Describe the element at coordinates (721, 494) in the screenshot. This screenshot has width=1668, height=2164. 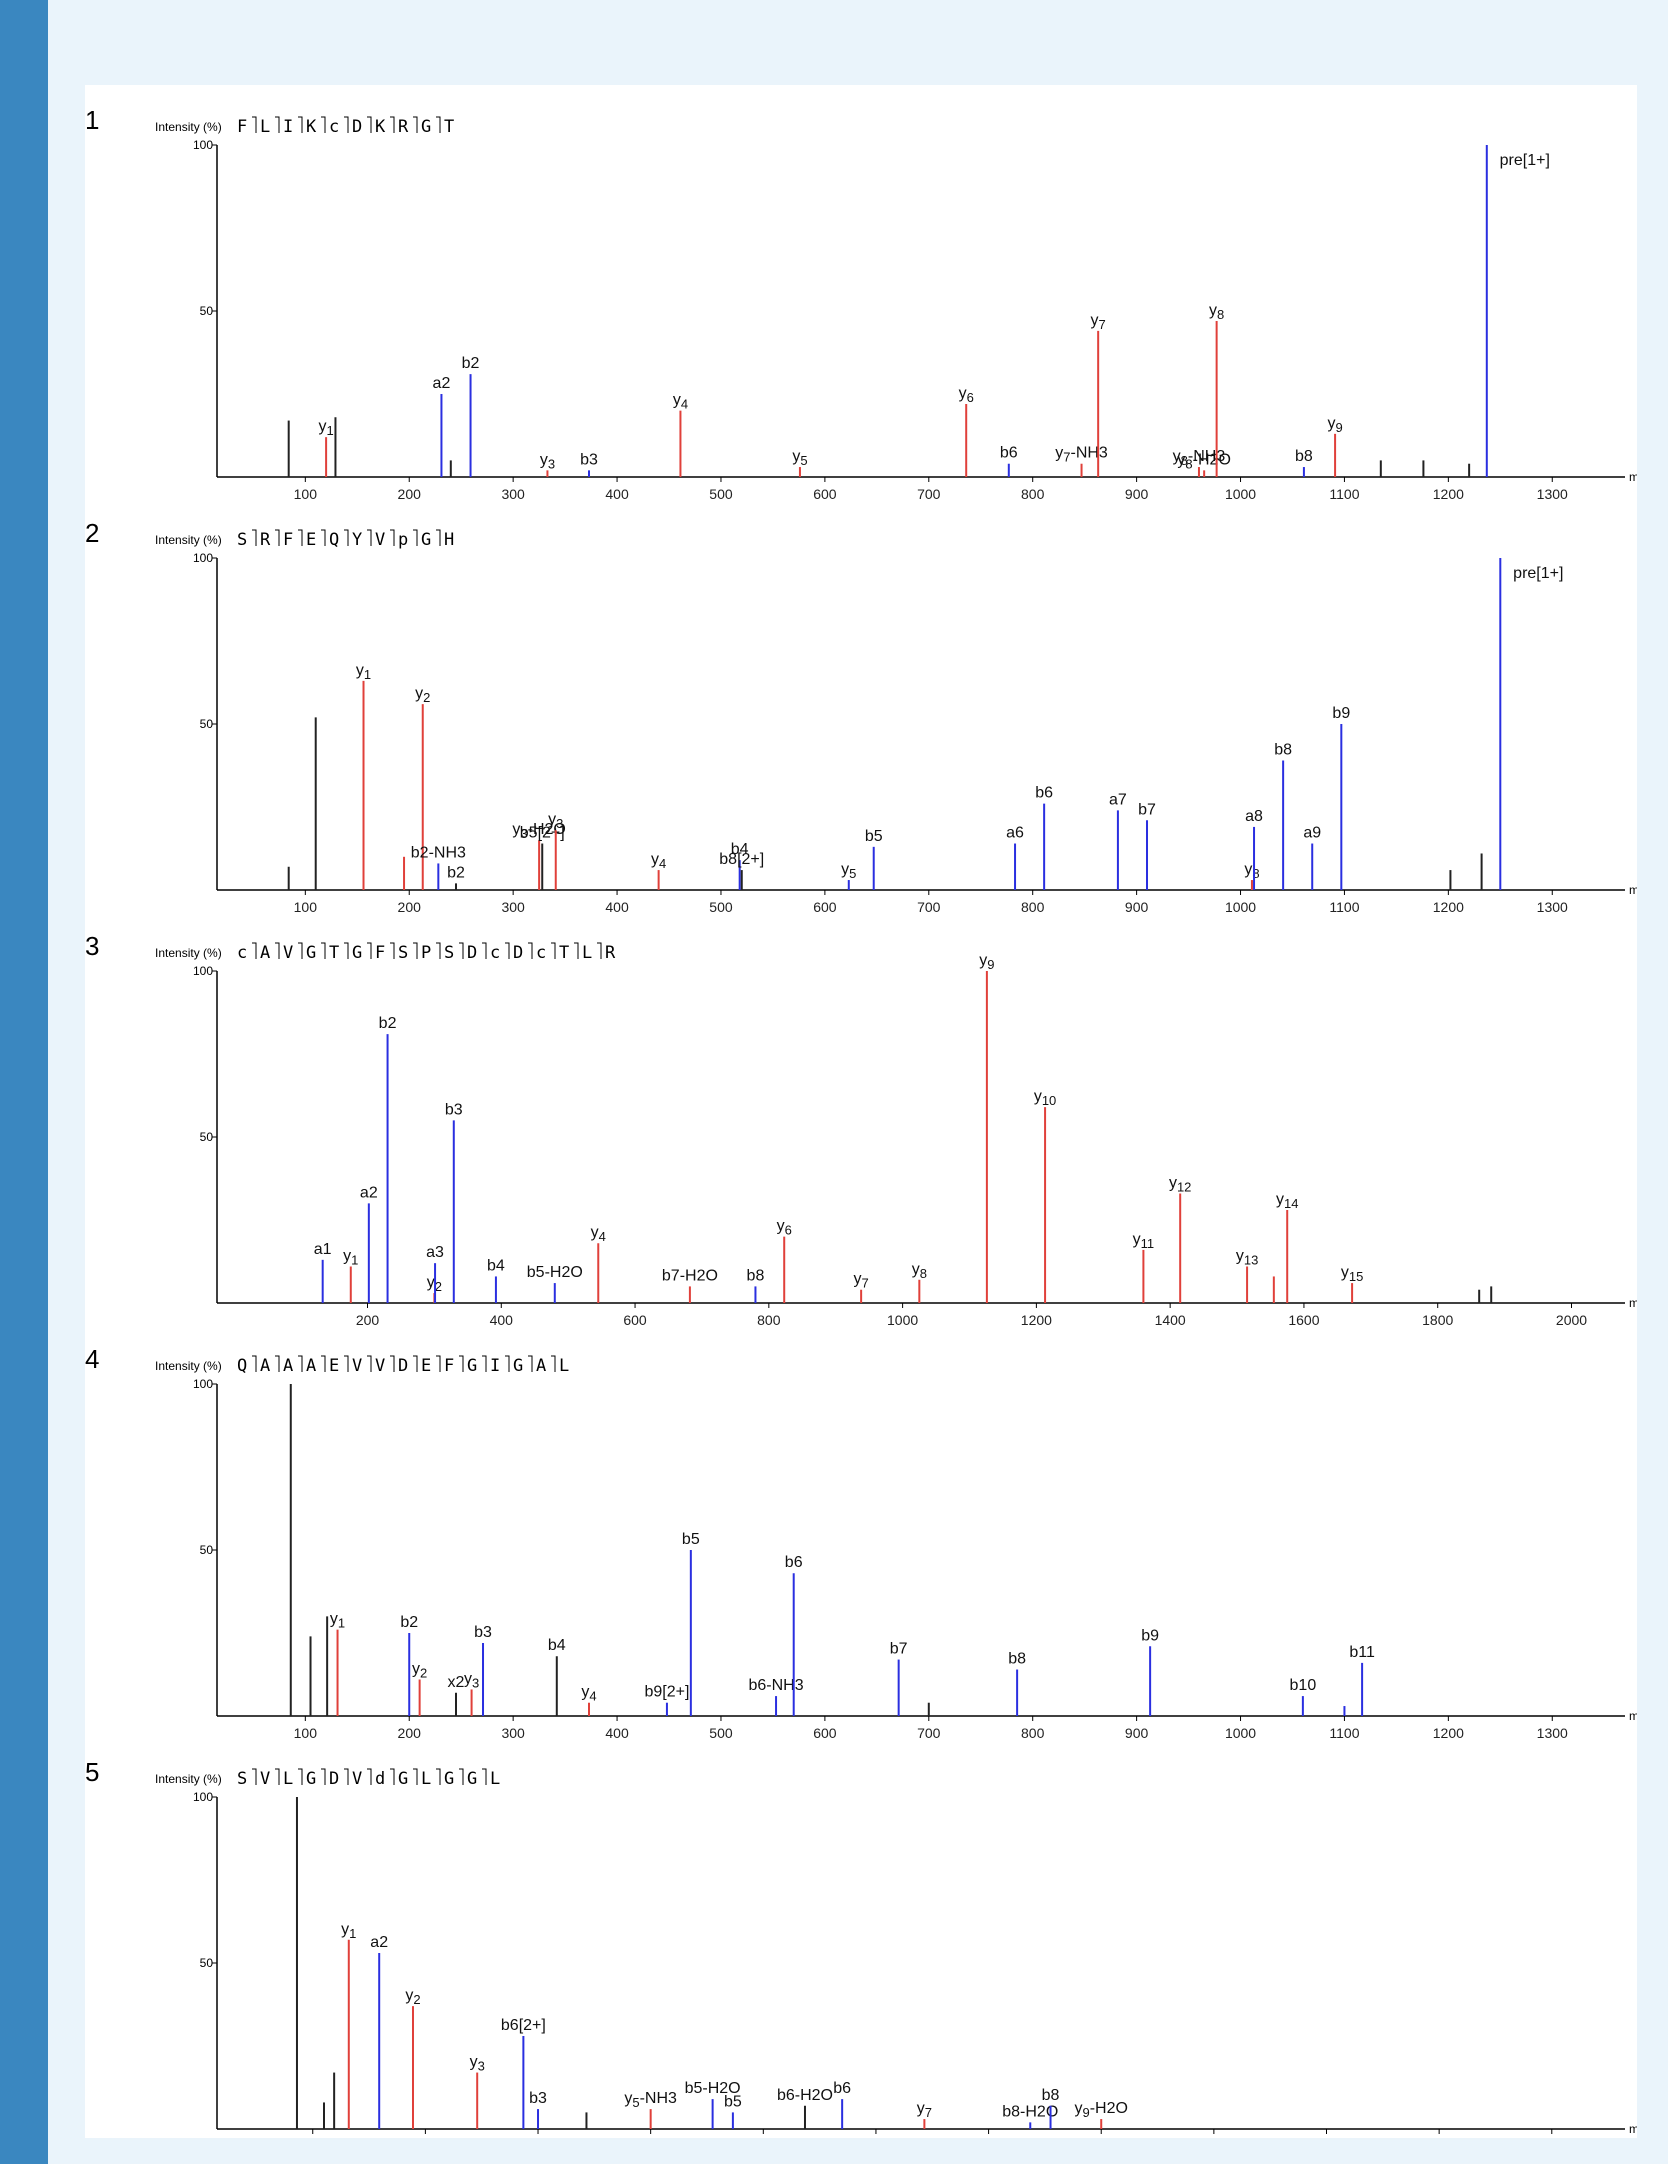
I see `x-tick-label: 500` at that location.